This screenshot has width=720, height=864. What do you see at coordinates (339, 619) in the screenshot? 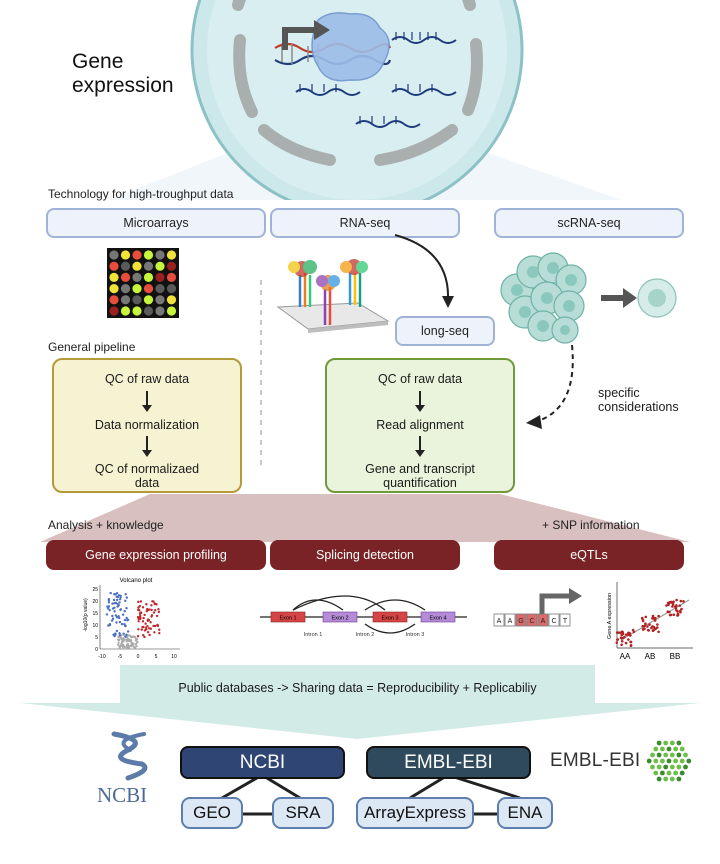
I see `exon-label: Exon 2` at bounding box center [339, 619].